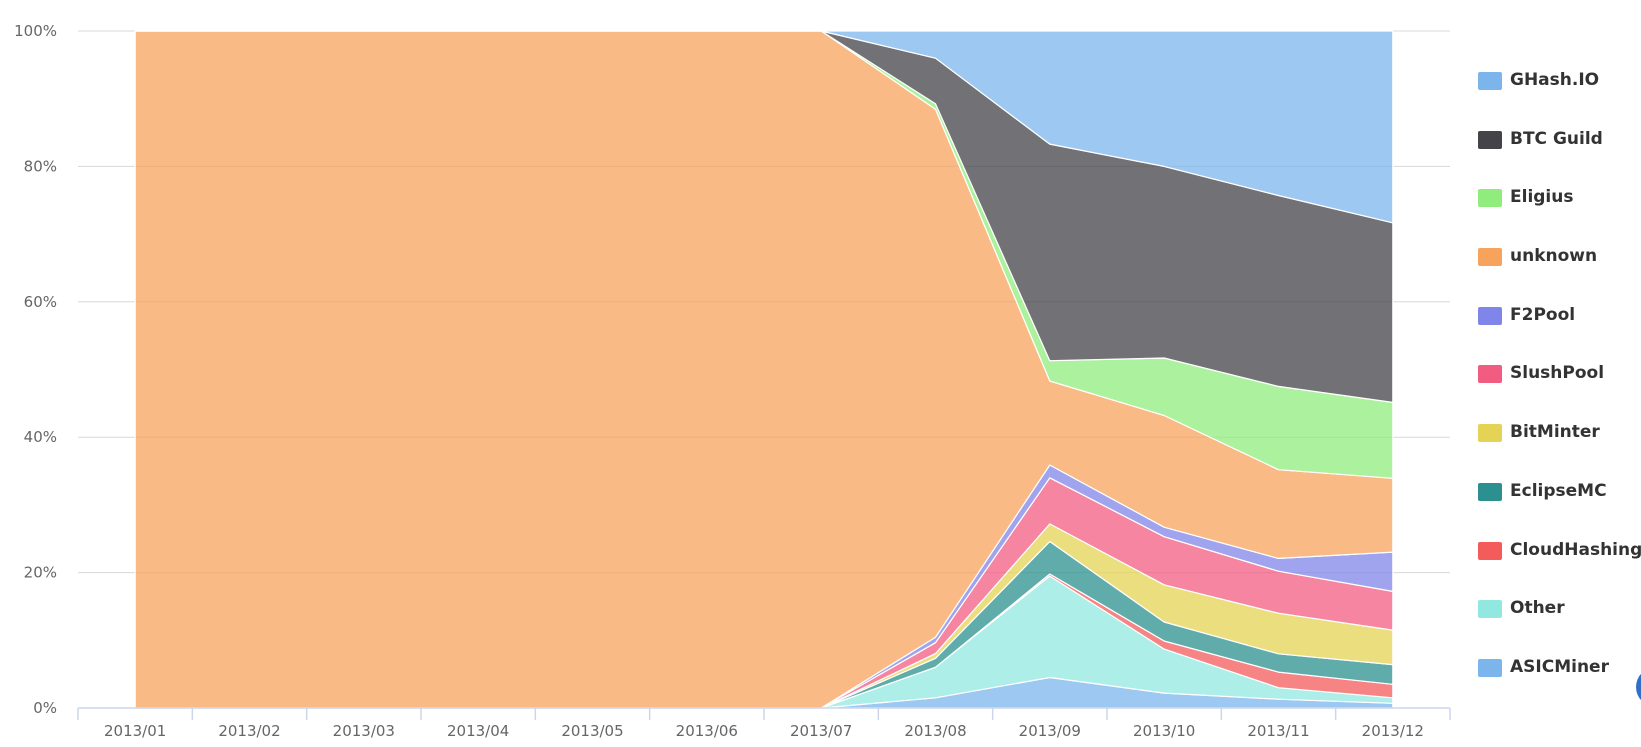 This screenshot has width=1641, height=747. Describe the element at coordinates (1542, 197) in the screenshot. I see `legend-label: Eligius` at that location.